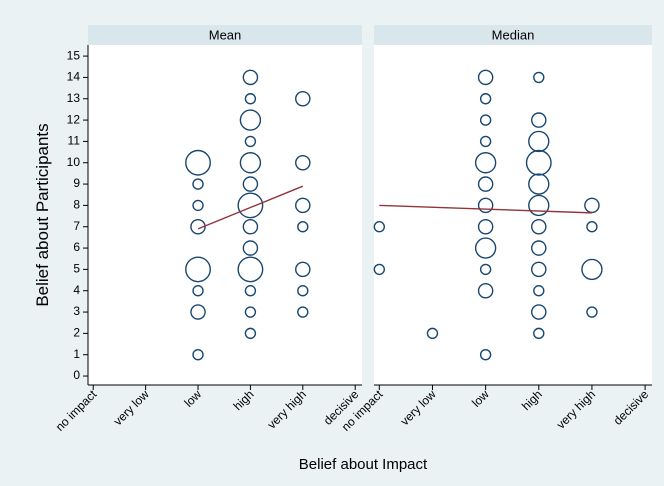  Describe the element at coordinates (74, 119) in the screenshot. I see `y-tick-label: 12` at that location.